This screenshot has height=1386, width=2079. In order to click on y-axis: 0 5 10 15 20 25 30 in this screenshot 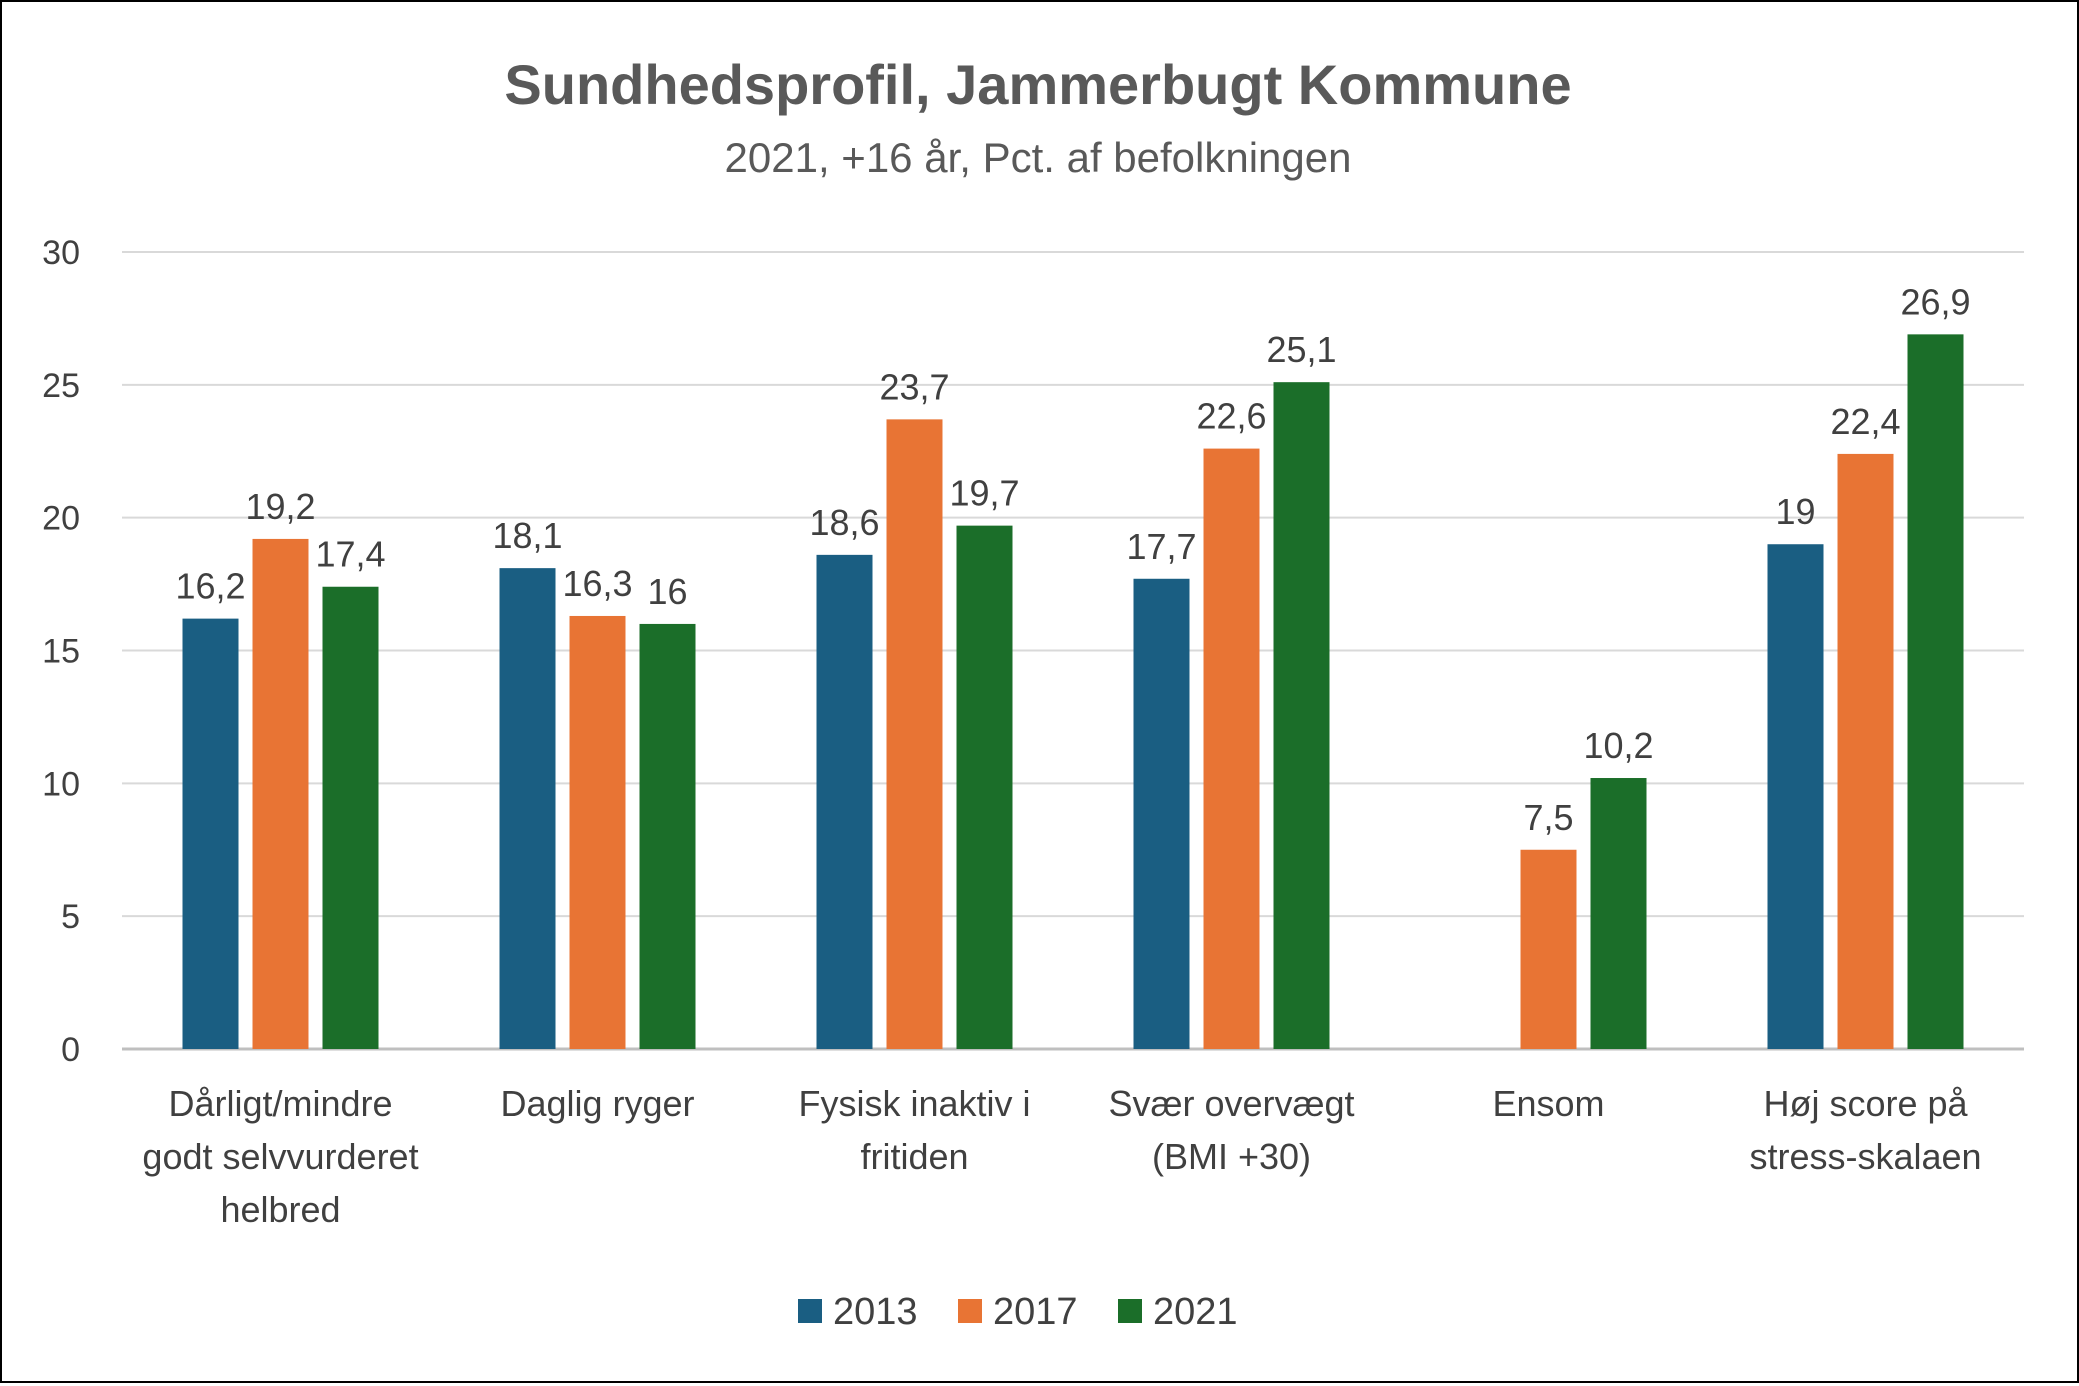, I will do `click(61, 651)`.